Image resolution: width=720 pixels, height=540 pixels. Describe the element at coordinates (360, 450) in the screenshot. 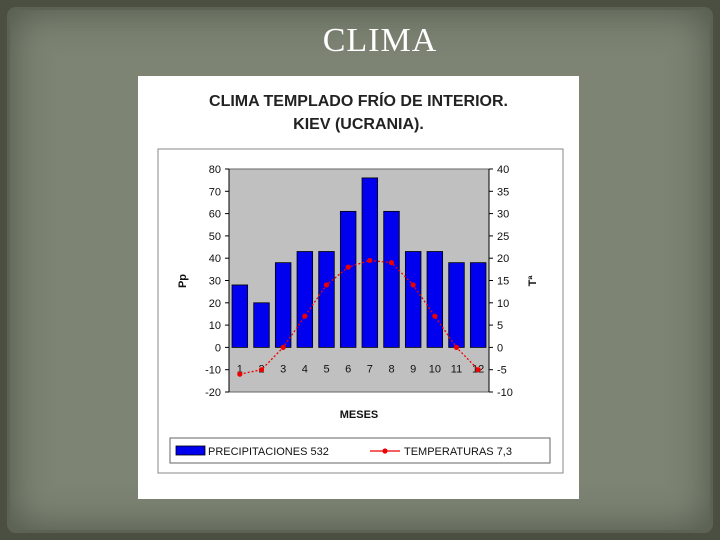

I see `legend-box` at that location.